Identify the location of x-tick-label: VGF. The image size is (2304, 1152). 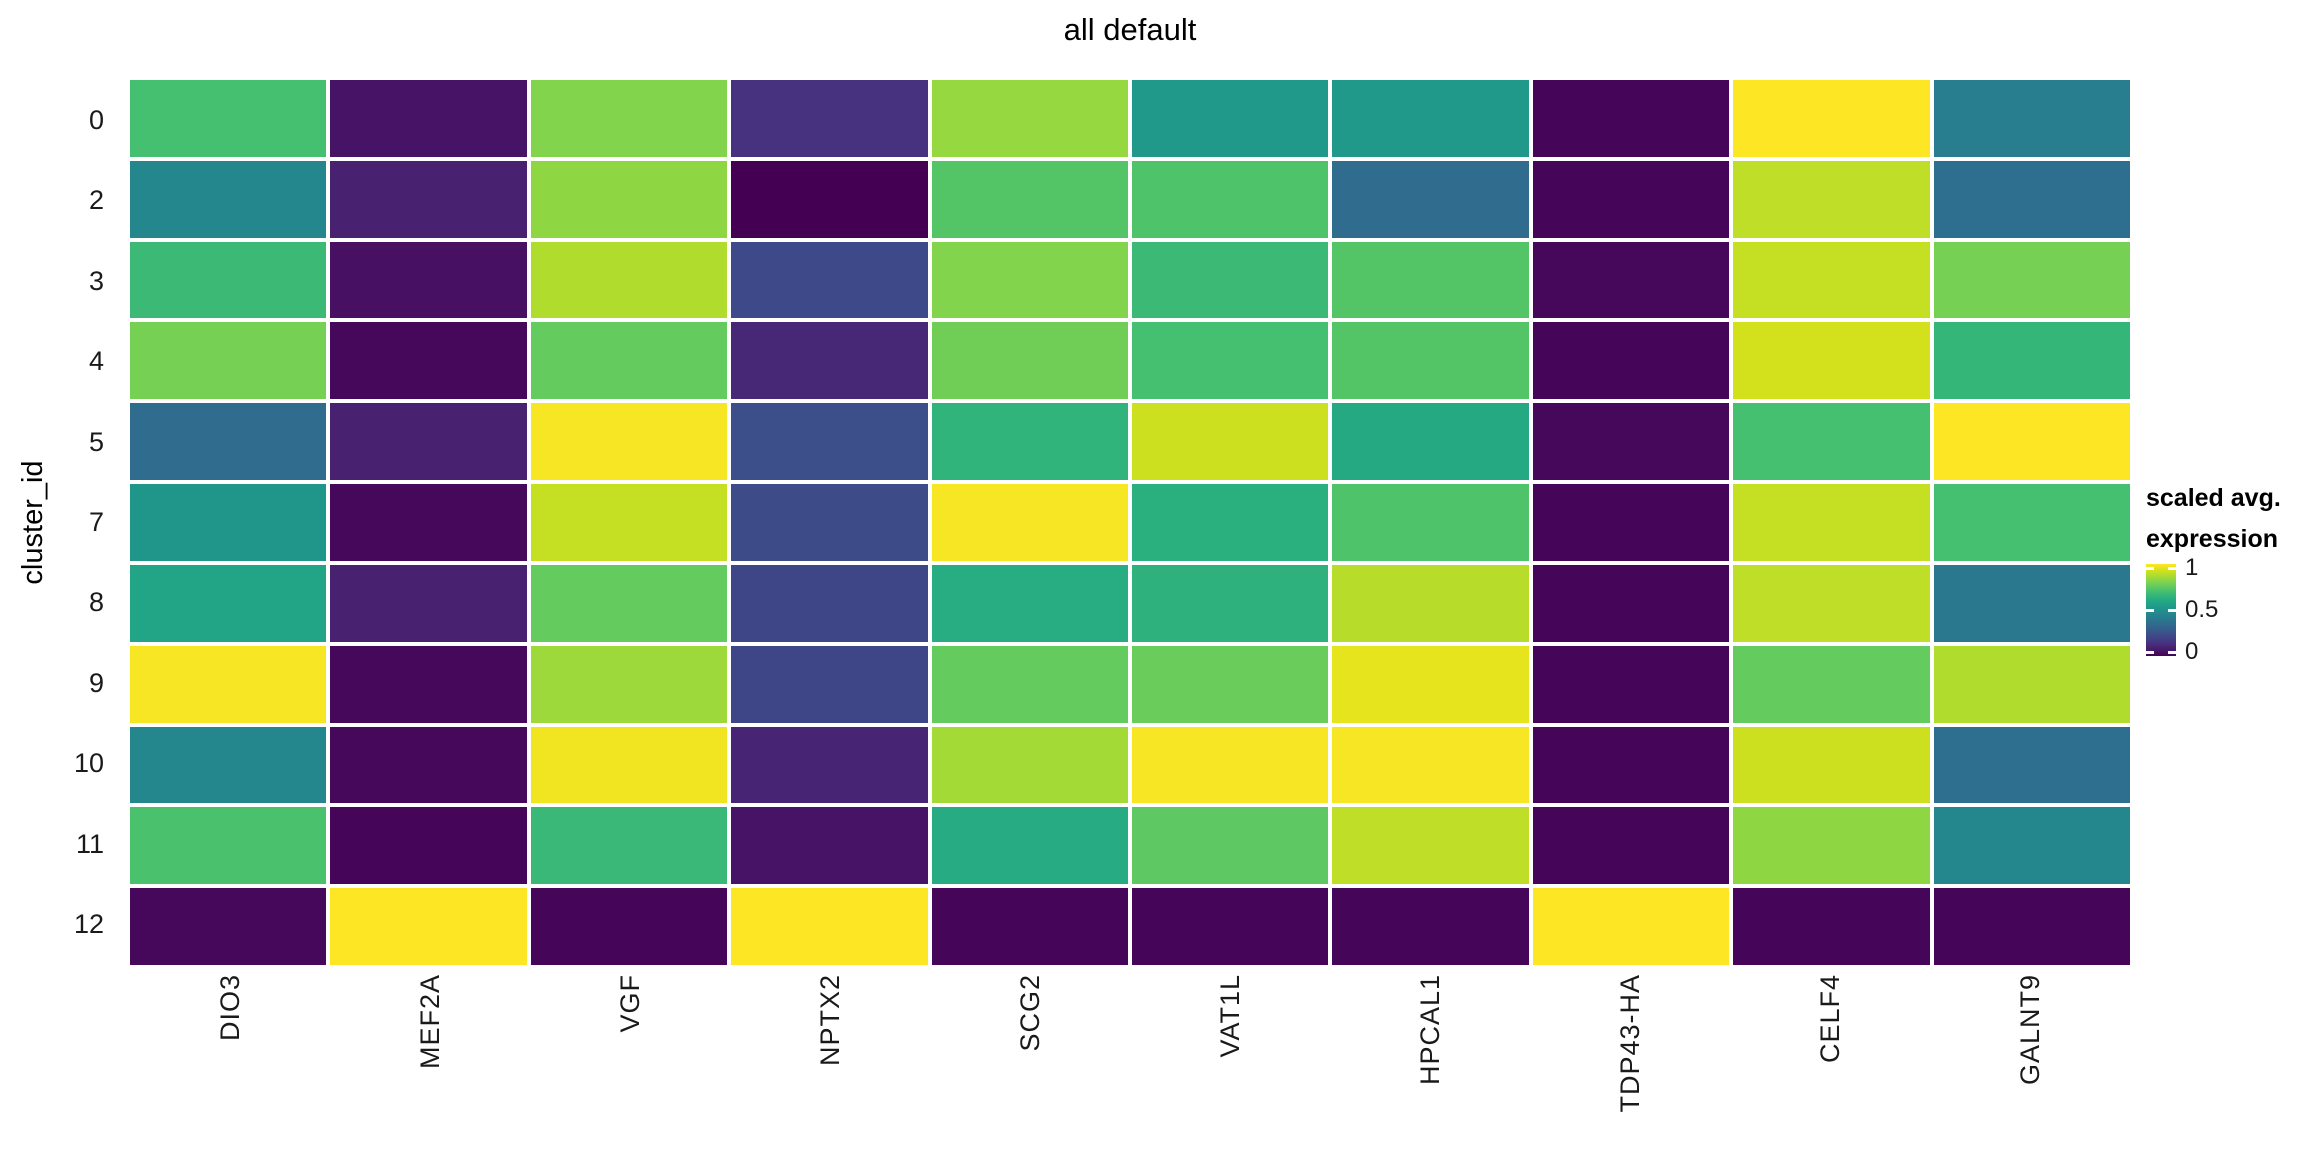
(629, 1003).